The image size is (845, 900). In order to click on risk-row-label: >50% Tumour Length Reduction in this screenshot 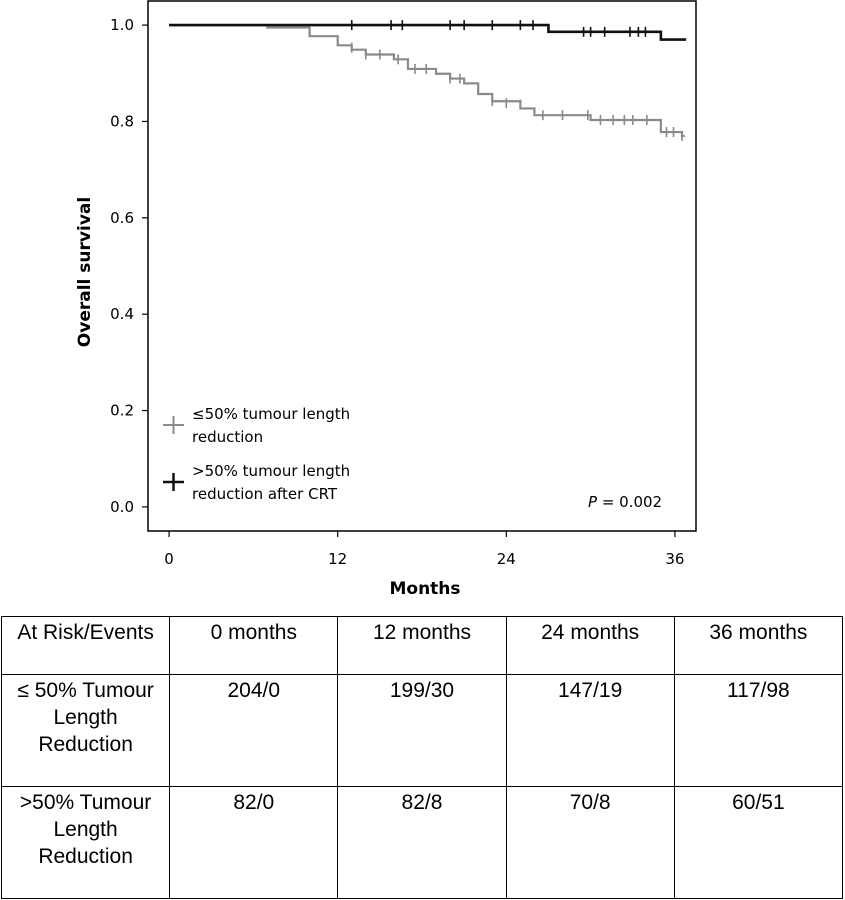, I will do `click(85, 842)`.